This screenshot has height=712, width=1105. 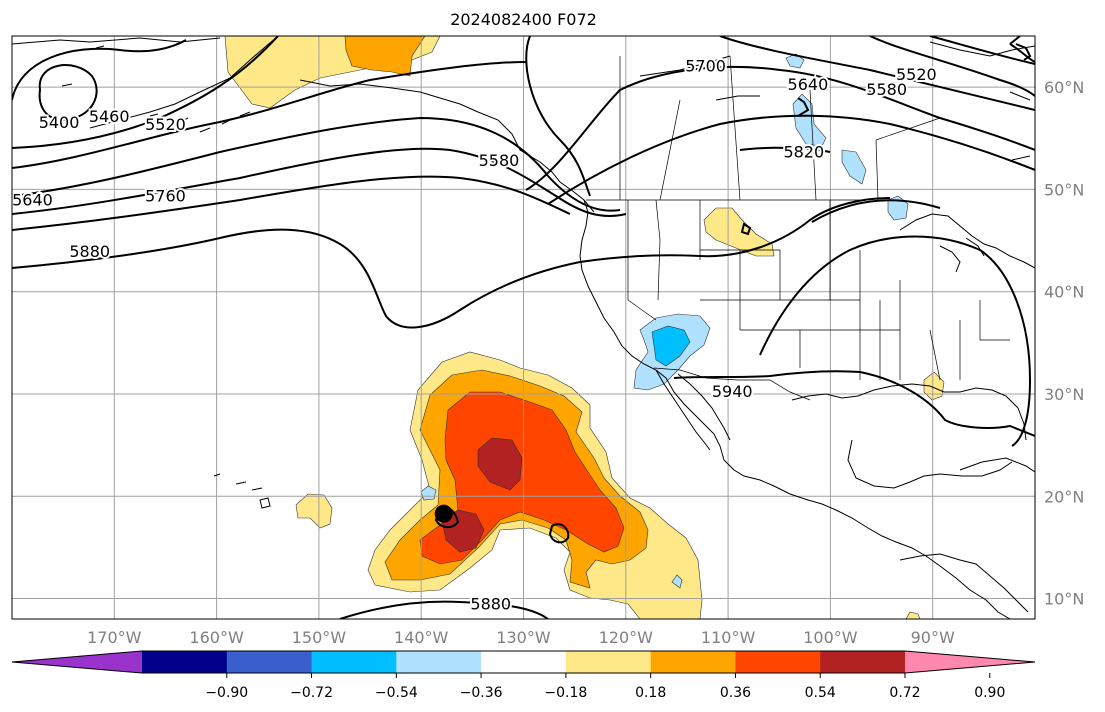 I want to click on colorbar-tick-label: 0.72, so click(x=904, y=693).